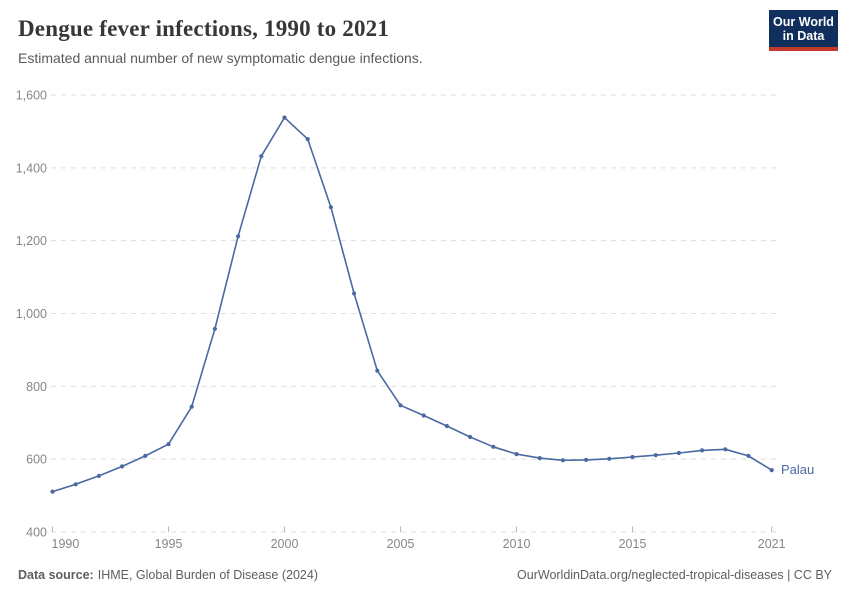  Describe the element at coordinates (748, 455) in the screenshot. I see `data-point-palau-2020` at that location.